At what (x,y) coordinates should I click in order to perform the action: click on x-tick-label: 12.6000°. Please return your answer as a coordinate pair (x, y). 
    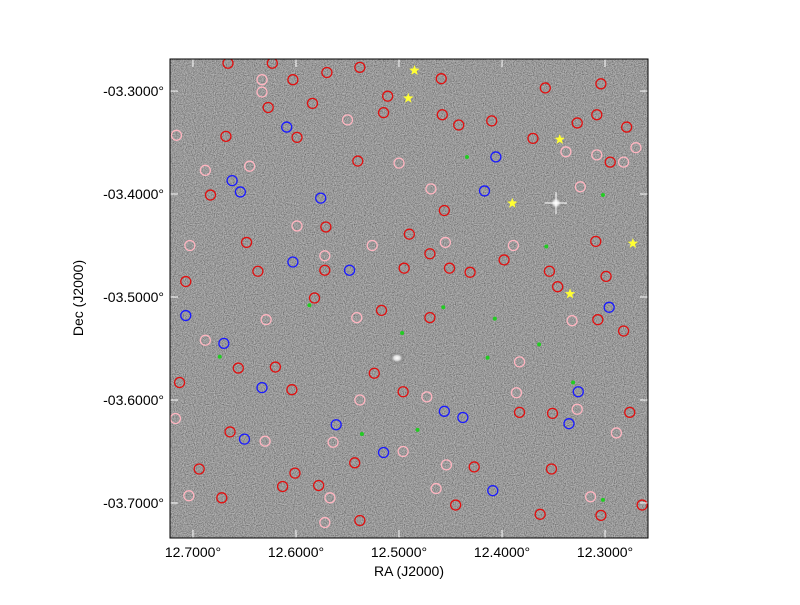
    Looking at the image, I should click on (296, 552).